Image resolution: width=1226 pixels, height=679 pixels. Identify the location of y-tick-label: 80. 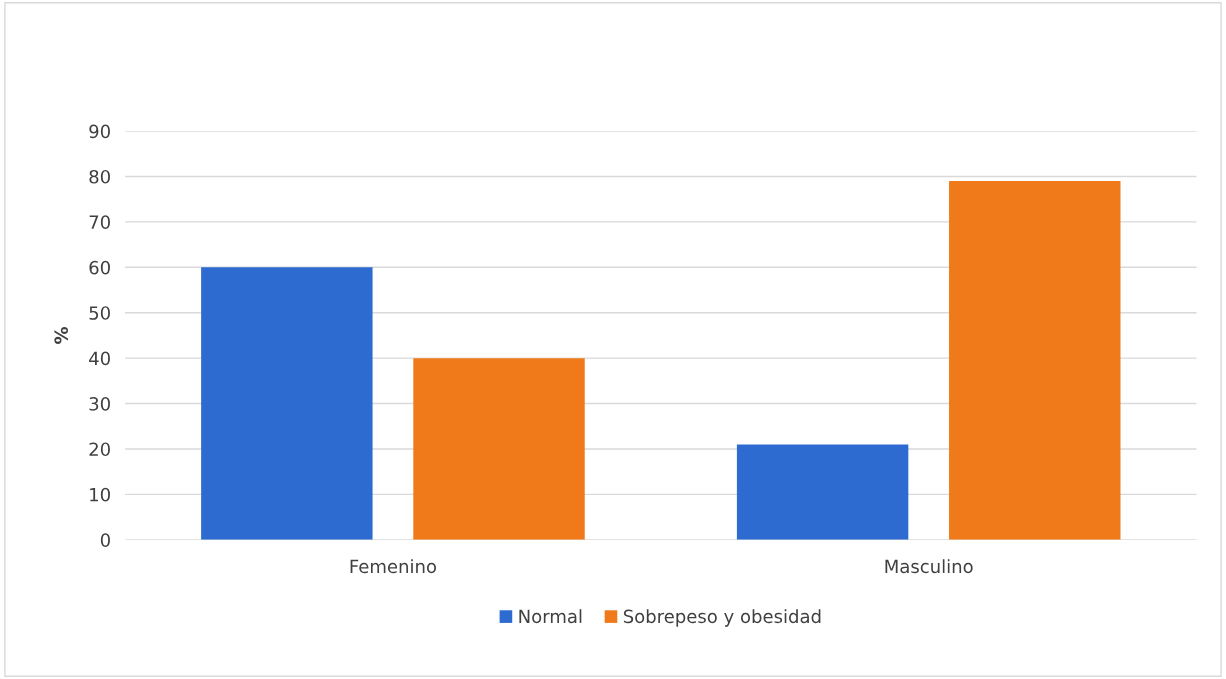
(99, 176).